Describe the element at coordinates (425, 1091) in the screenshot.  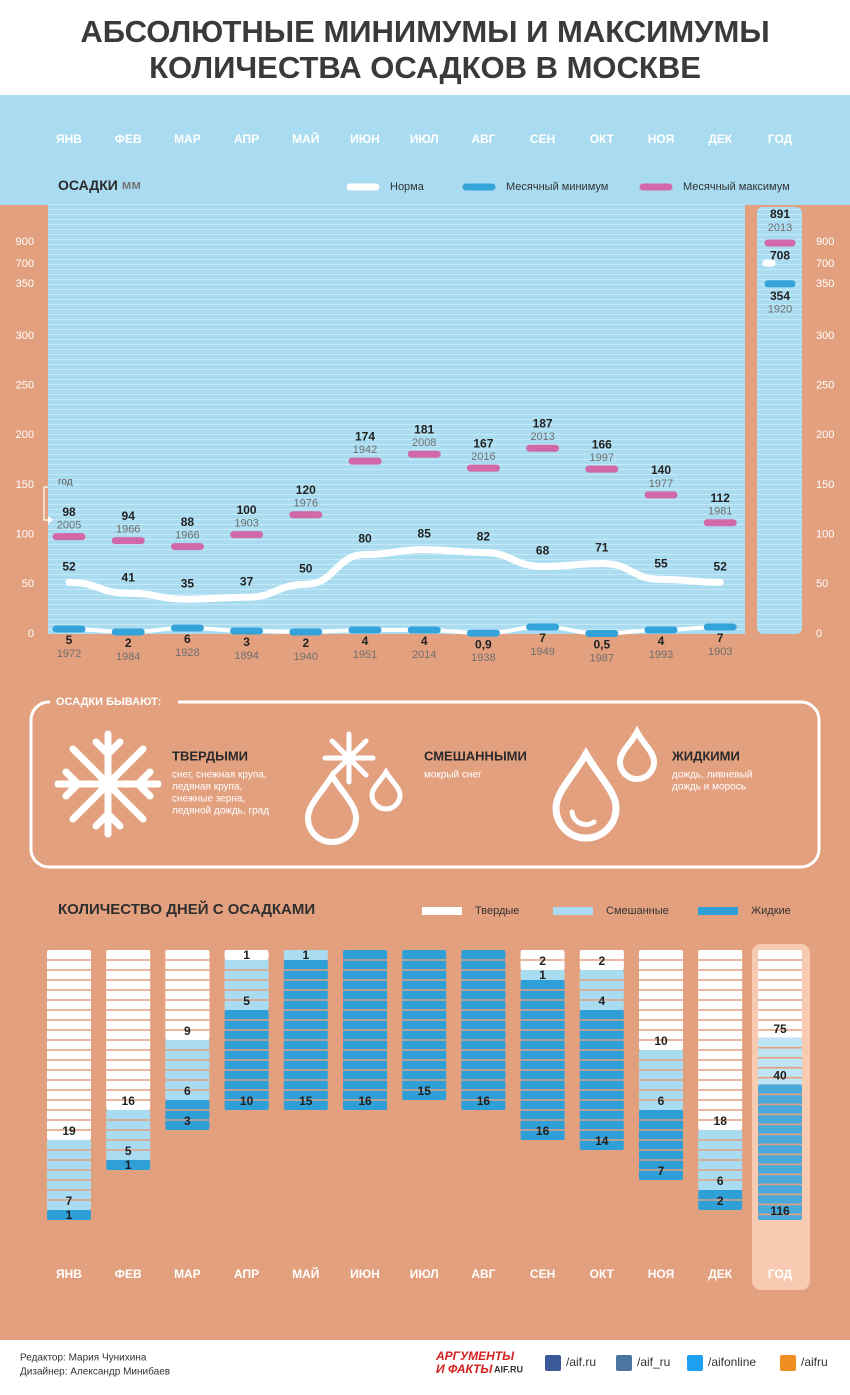
I see `segment-label: 15` at that location.